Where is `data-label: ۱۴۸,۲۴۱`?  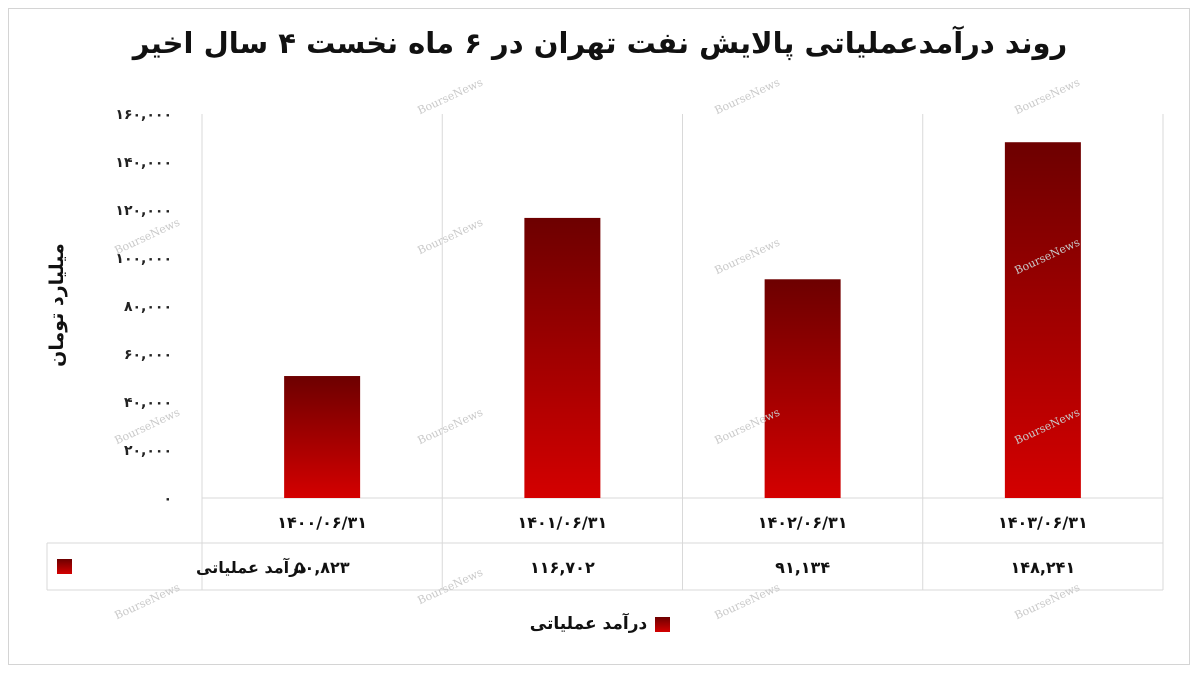
data-label: ۱۴۸,۲۴۱ is located at coordinates (1043, 567).